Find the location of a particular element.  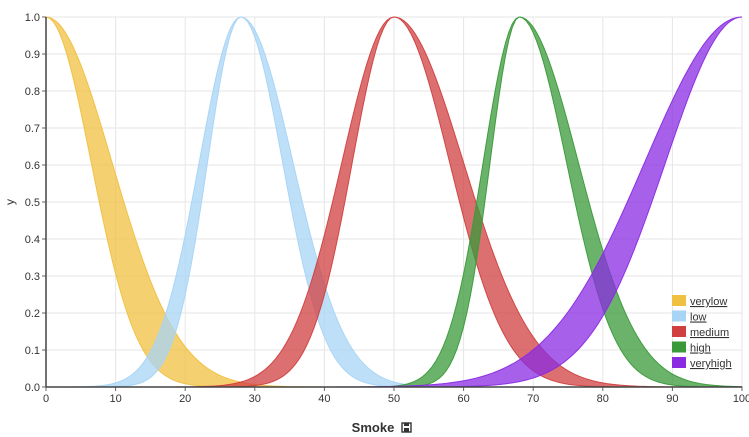

x-tick-label: 0 is located at coordinates (46, 399).